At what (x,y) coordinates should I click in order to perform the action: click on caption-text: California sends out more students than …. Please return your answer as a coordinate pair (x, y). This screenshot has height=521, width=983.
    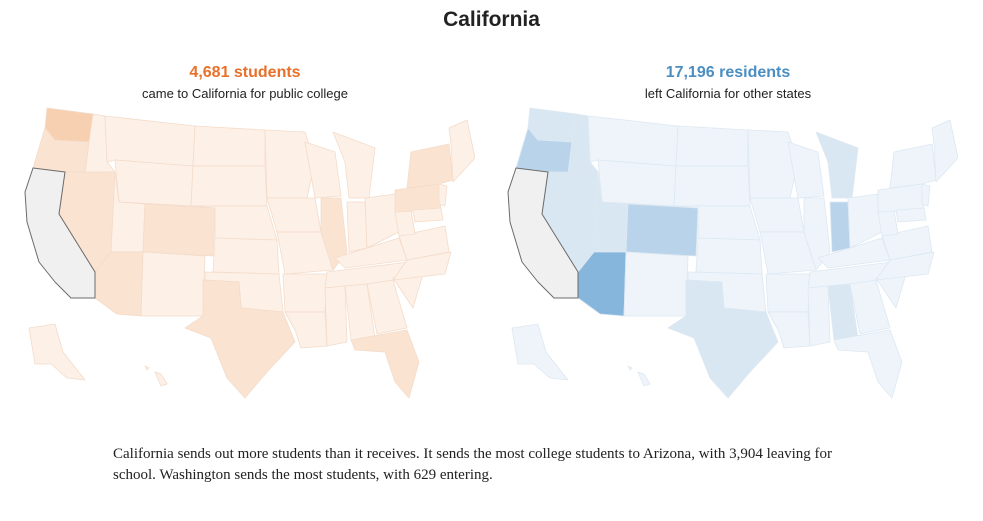
    Looking at the image, I should click on (473, 464).